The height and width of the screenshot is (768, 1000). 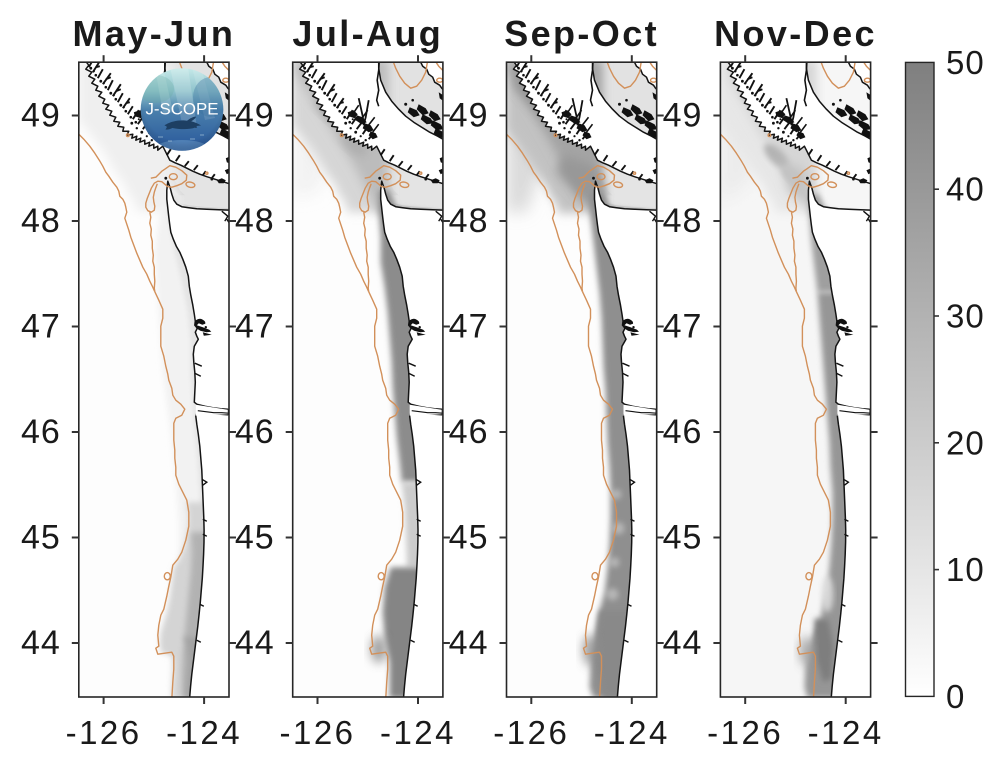 What do you see at coordinates (182, 109) in the screenshot?
I see `svg-text: J-SCOPE` at bounding box center [182, 109].